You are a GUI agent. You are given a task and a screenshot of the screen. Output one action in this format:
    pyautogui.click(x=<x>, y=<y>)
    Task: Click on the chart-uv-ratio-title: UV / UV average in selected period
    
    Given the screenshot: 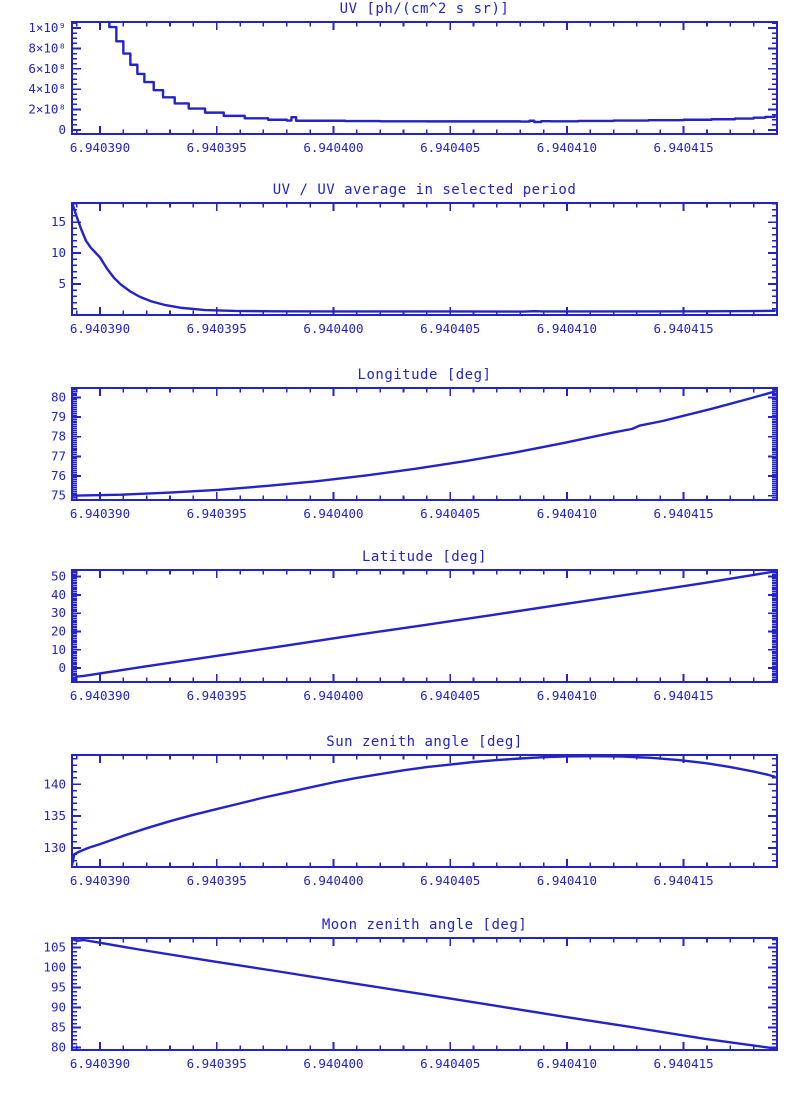 What is the action you would take?
    pyautogui.click(x=424, y=190)
    